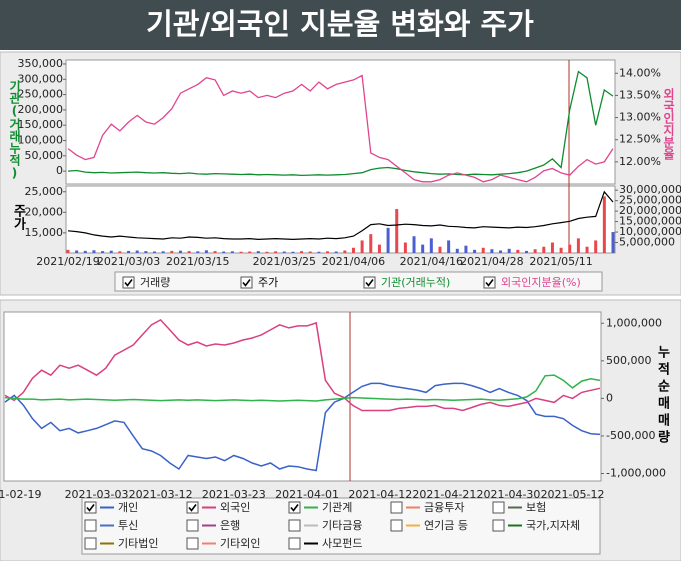 This screenshot has height=561, width=681. I want to click on axis-title: 기관(거래누적), so click(15, 129).